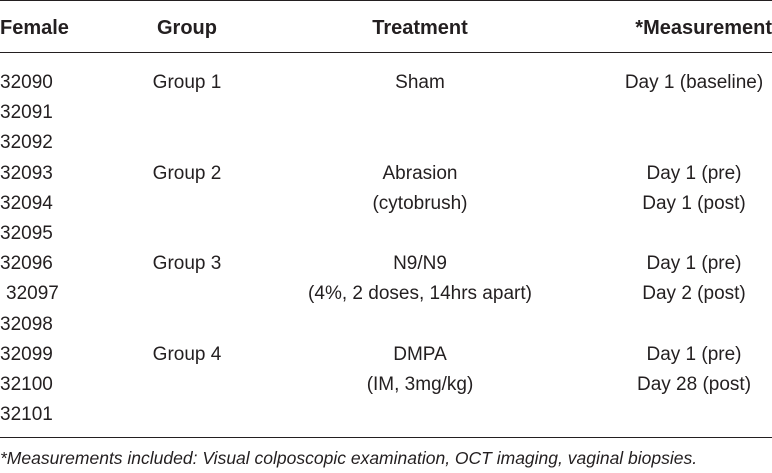 The width and height of the screenshot is (772, 473). I want to click on header-rule, so click(386, 52).